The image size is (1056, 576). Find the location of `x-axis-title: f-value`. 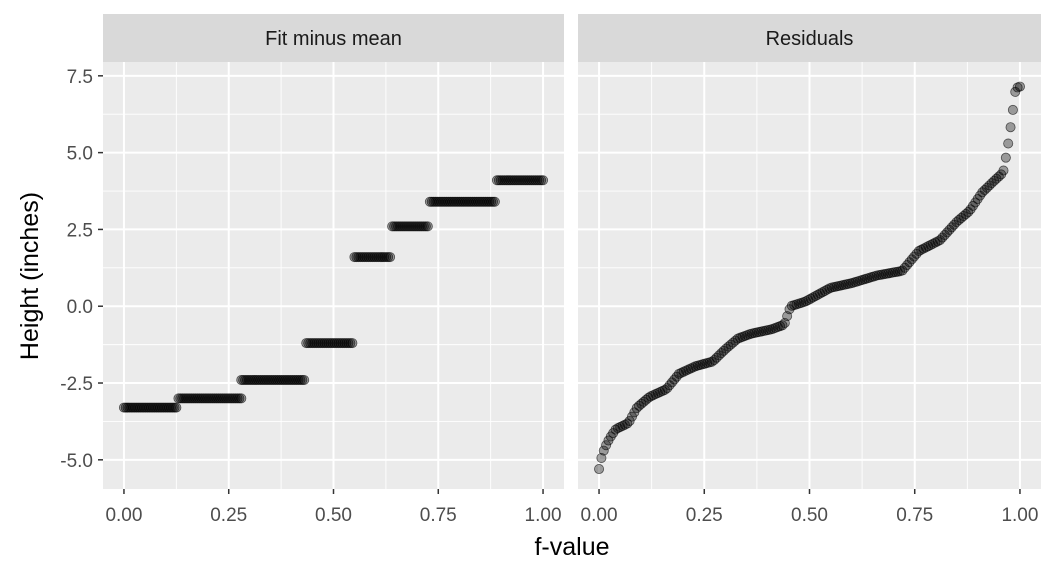

x-axis-title: f-value is located at coordinates (571, 547).